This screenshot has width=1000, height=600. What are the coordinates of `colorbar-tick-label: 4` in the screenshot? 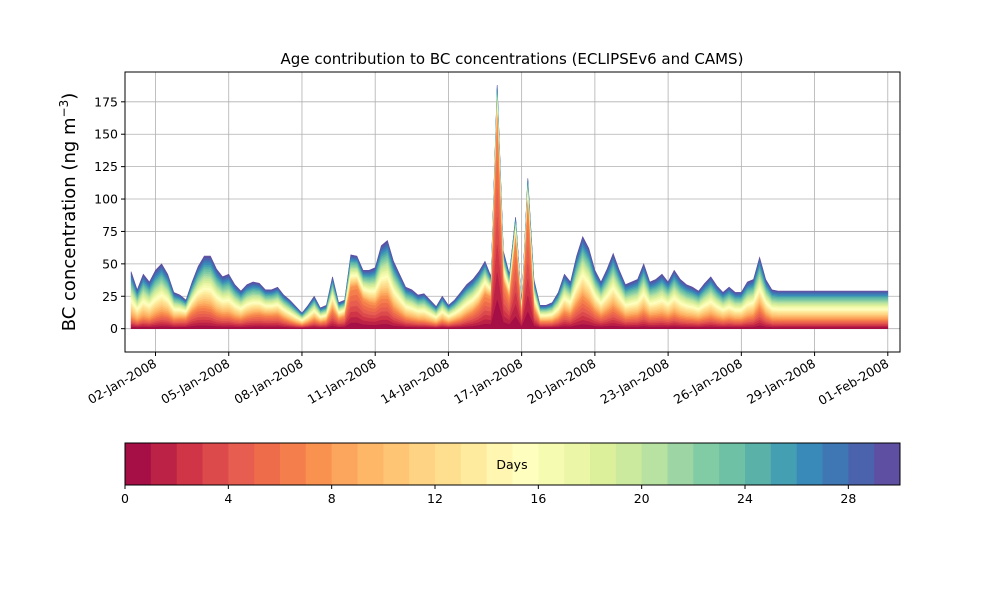 It's located at (228, 498).